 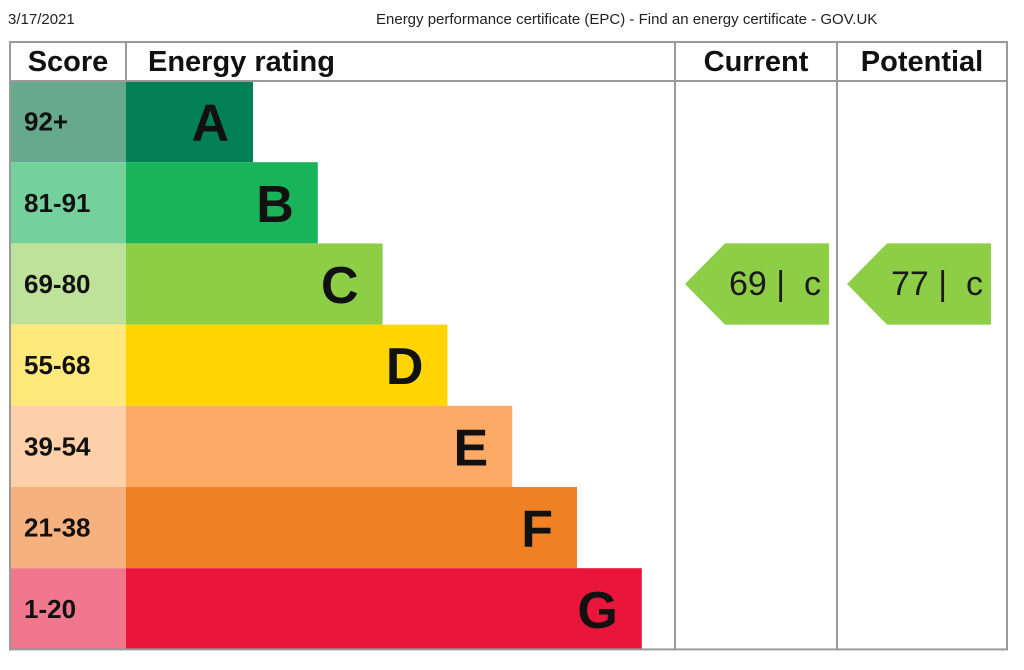 What do you see at coordinates (241, 62) in the screenshot?
I see `energy-rating-column-header: Energy rating` at bounding box center [241, 62].